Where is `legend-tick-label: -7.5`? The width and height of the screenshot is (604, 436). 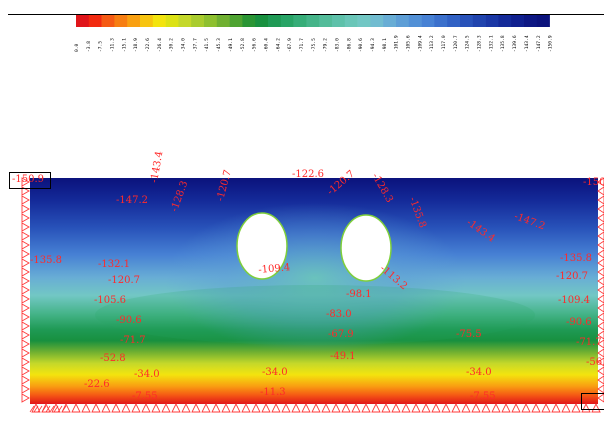 legend-tick-label: -7.5 is located at coordinates (101, 46).